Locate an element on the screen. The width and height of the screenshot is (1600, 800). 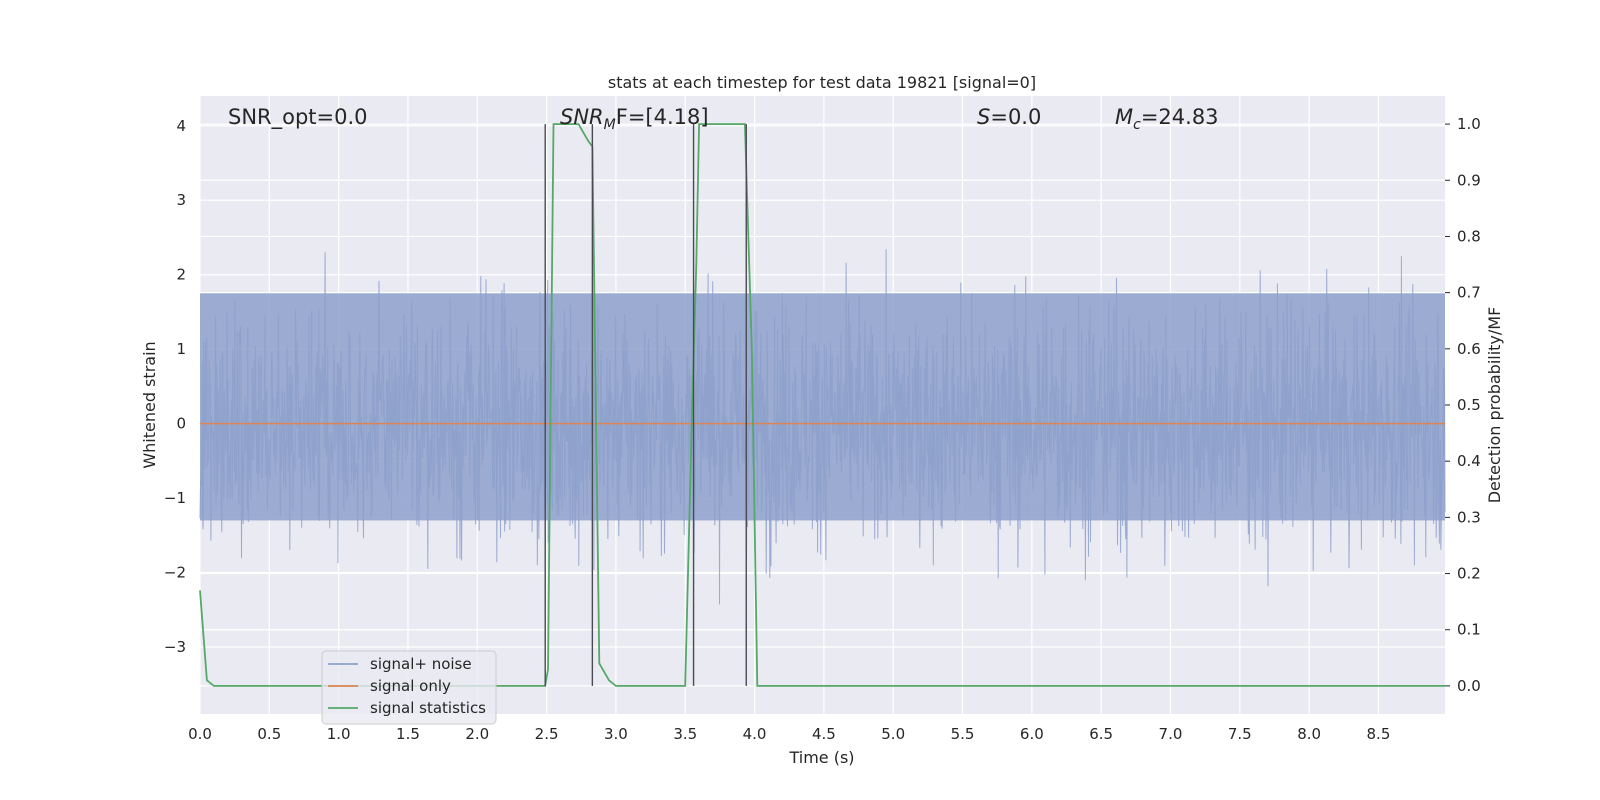
x-tick-label: 0.5 is located at coordinates (269, 734).